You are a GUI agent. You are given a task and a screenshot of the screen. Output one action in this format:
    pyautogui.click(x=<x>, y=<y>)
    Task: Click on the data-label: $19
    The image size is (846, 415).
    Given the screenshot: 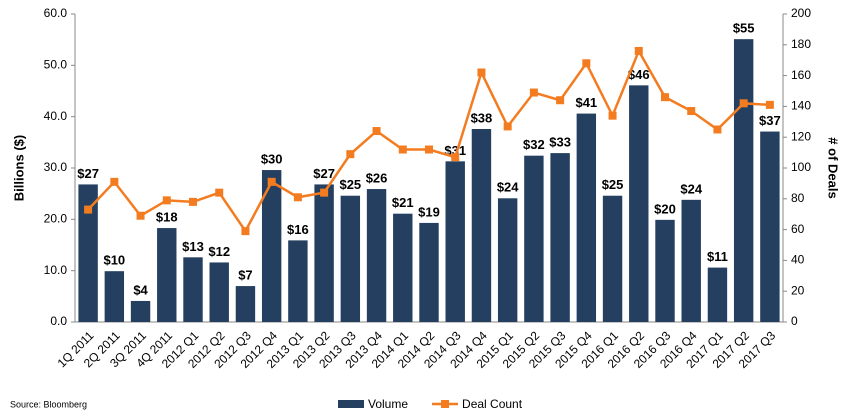 What is the action you would take?
    pyautogui.click(x=429, y=211)
    